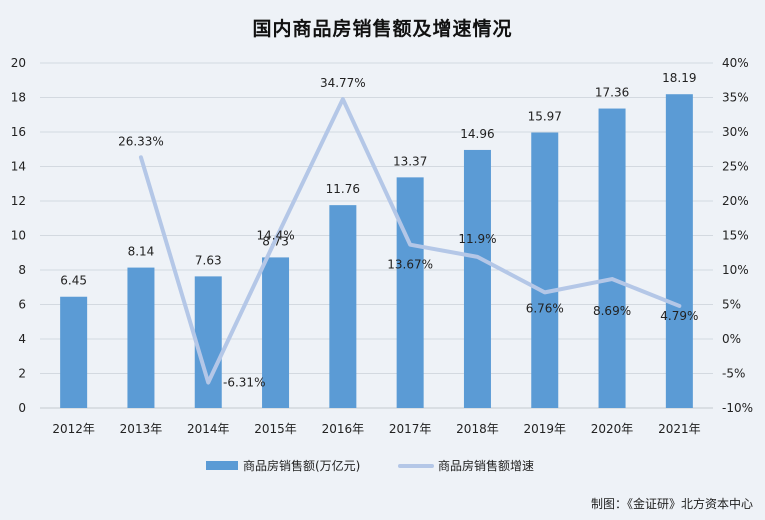 This screenshot has width=765, height=520. Describe the element at coordinates (22, 270) in the screenshot. I see `left-tick-label: 8` at that location.